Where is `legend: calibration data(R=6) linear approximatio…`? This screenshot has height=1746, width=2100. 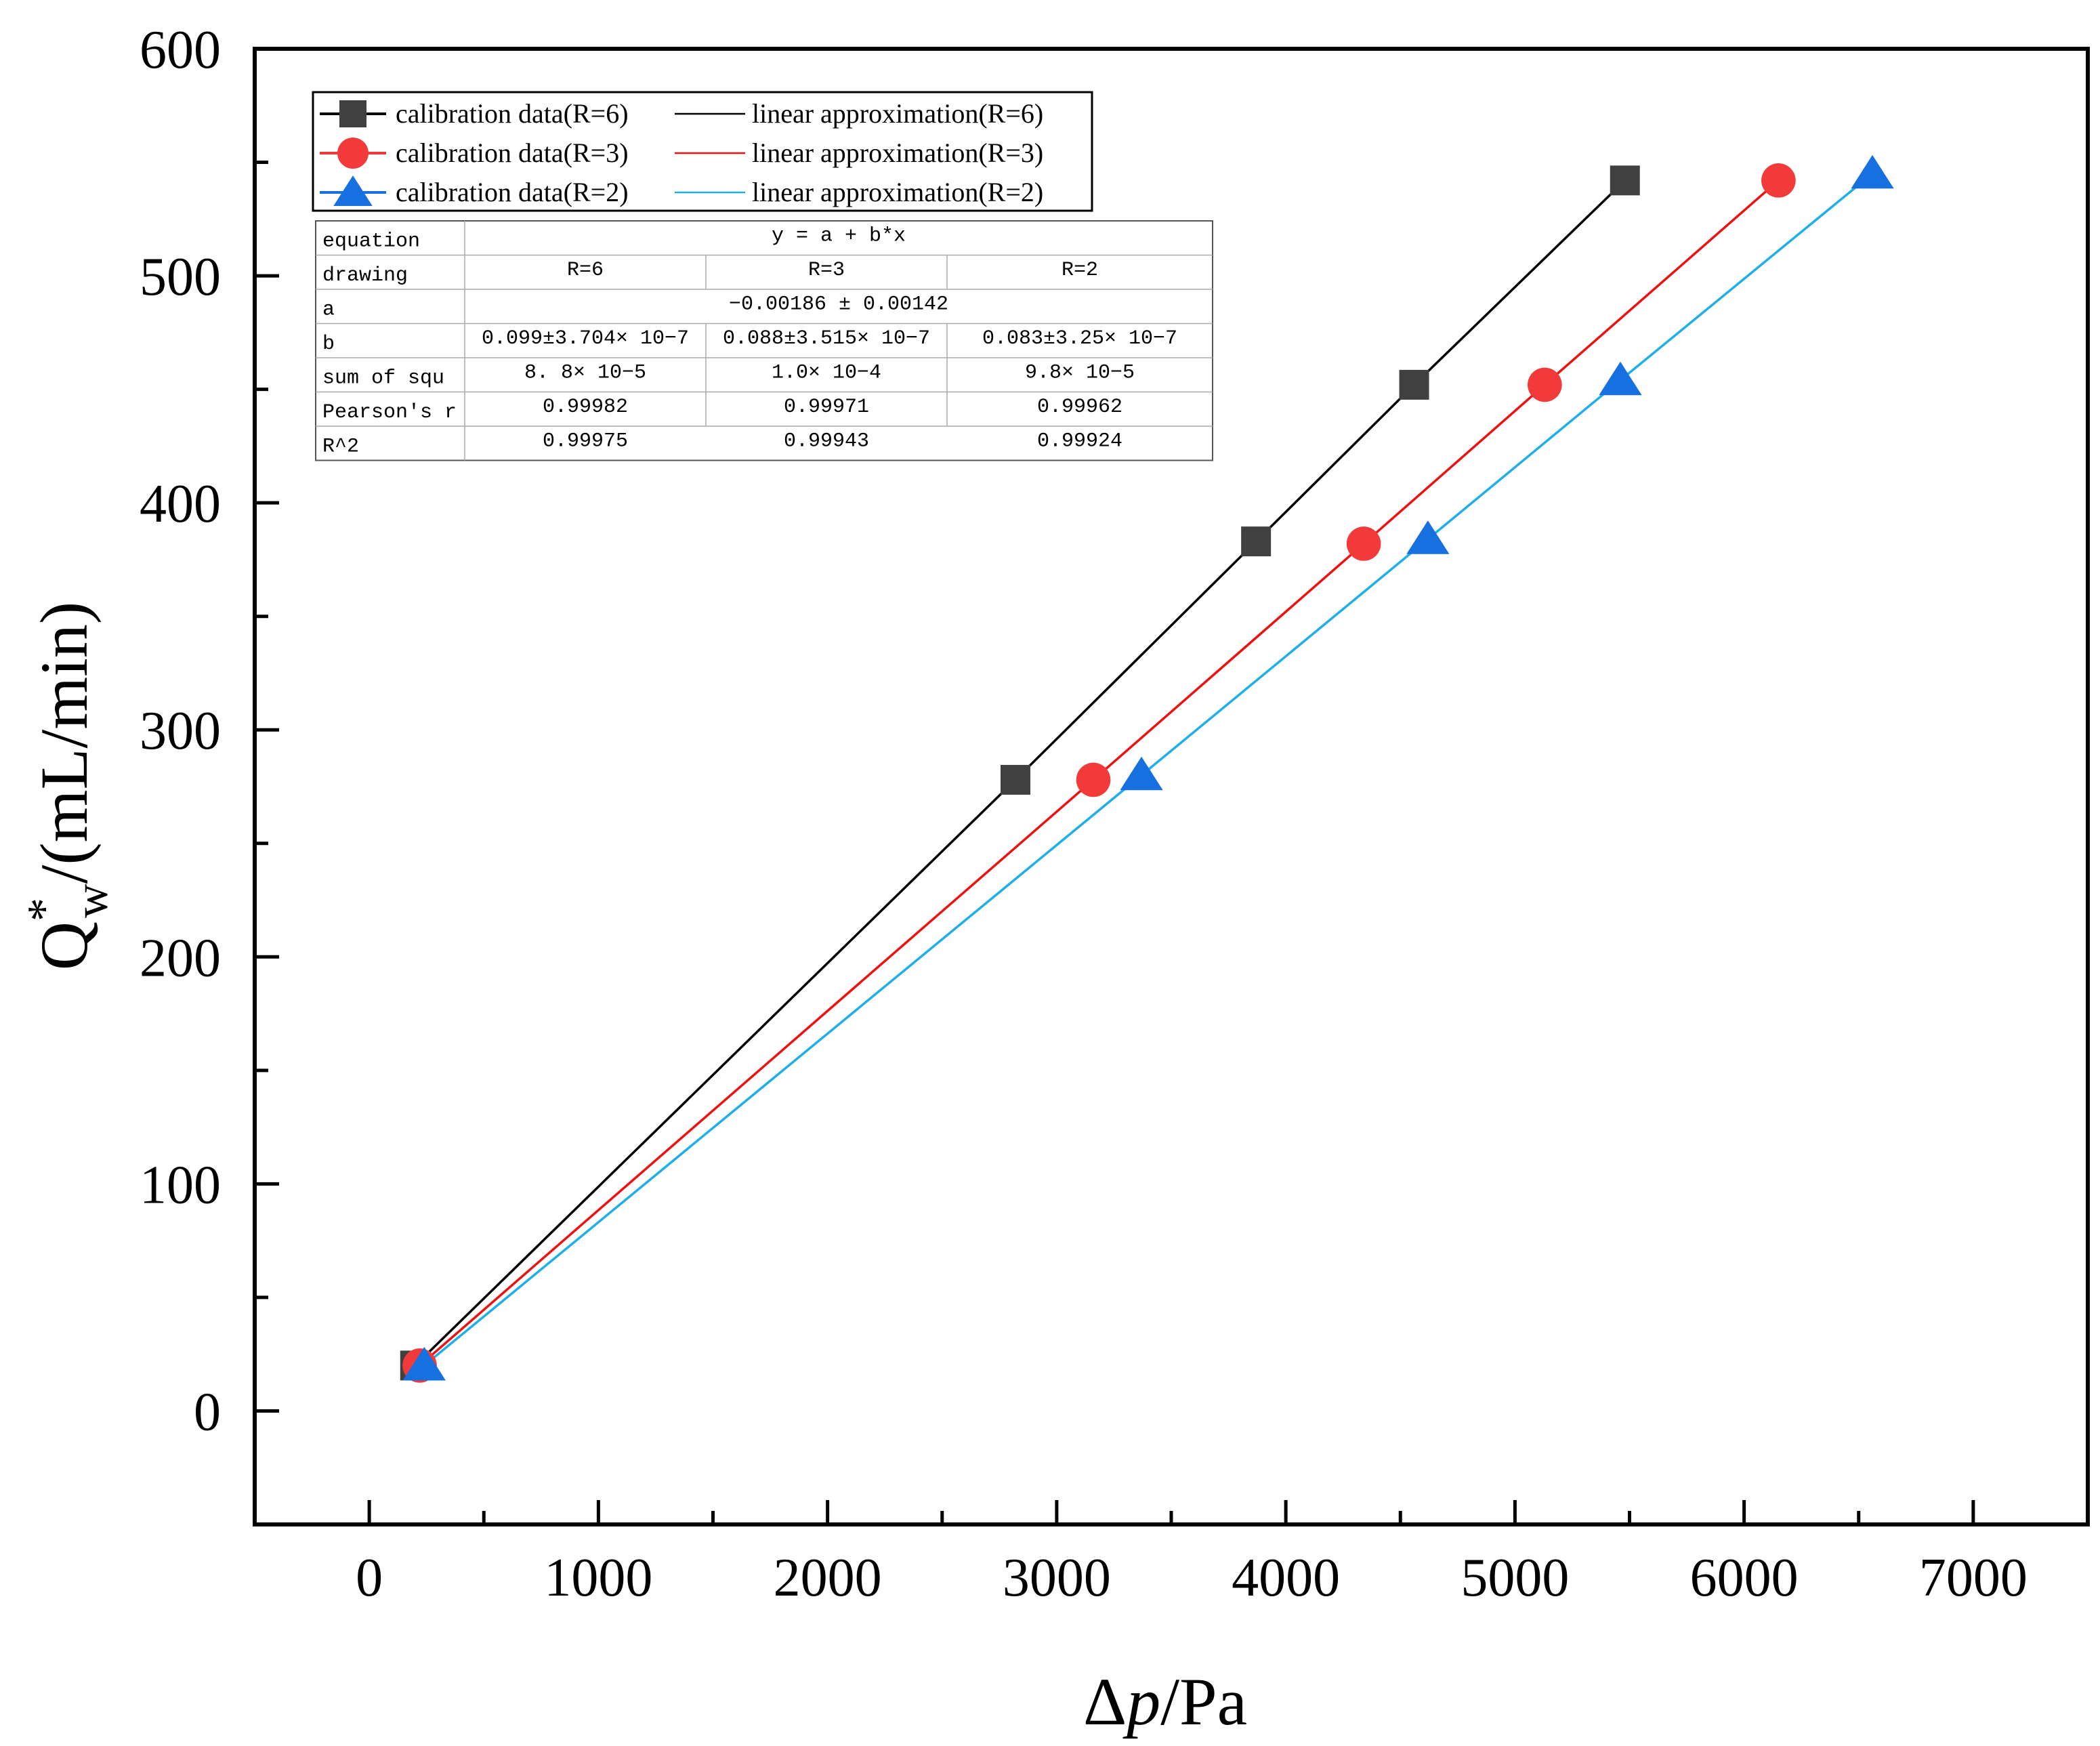
legend: calibration data(R=6) linear approximatio… is located at coordinates (702, 151).